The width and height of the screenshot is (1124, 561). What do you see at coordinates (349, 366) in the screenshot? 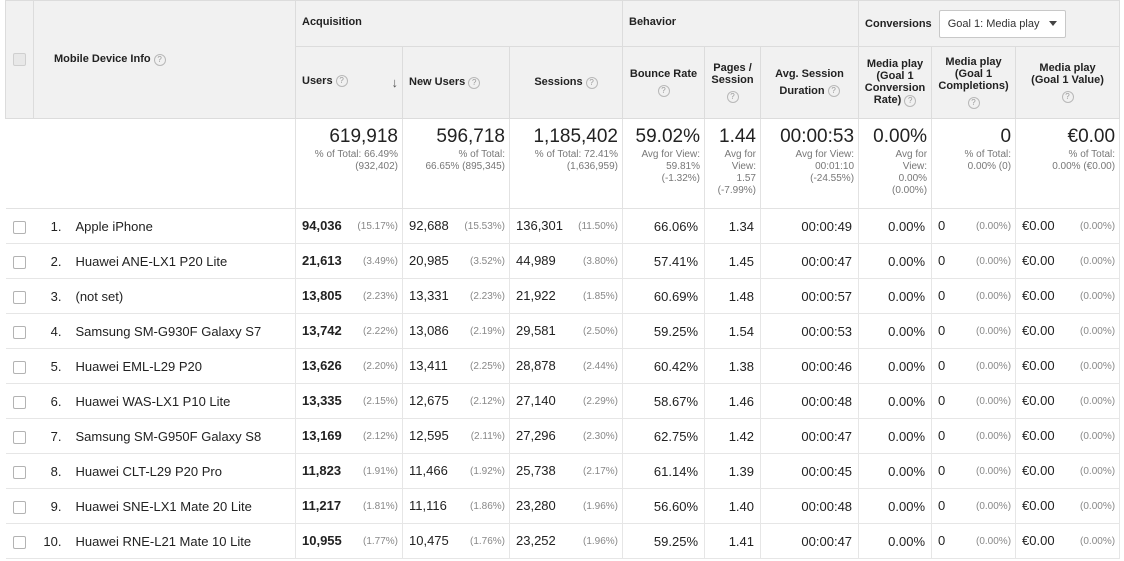
I see `cell-users: 13,626 (2.20%)` at bounding box center [349, 366].